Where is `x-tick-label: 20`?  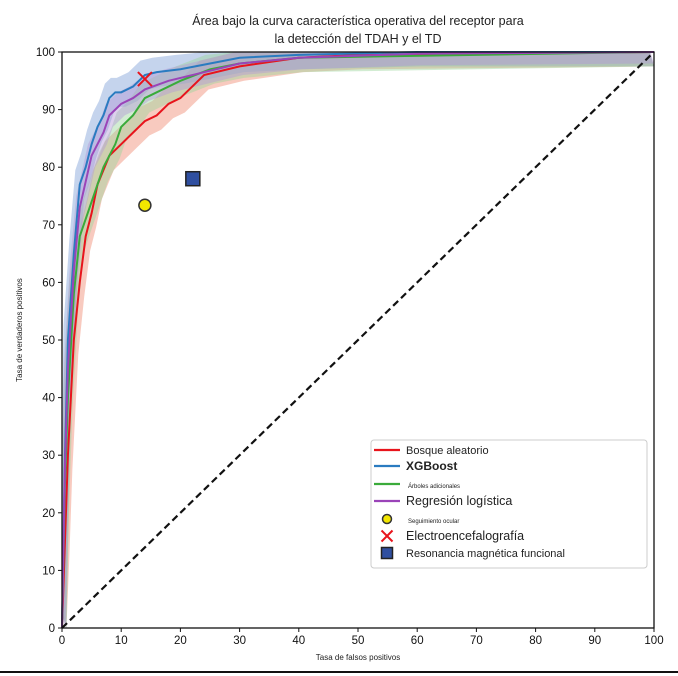
x-tick-label: 20 is located at coordinates (180, 641).